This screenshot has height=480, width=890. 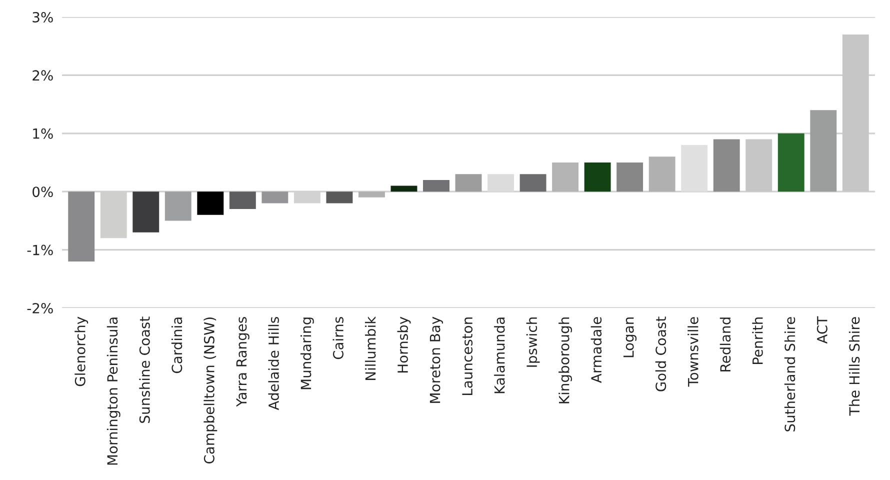 I want to click on y-tick-label: -2%, so click(x=40, y=308).